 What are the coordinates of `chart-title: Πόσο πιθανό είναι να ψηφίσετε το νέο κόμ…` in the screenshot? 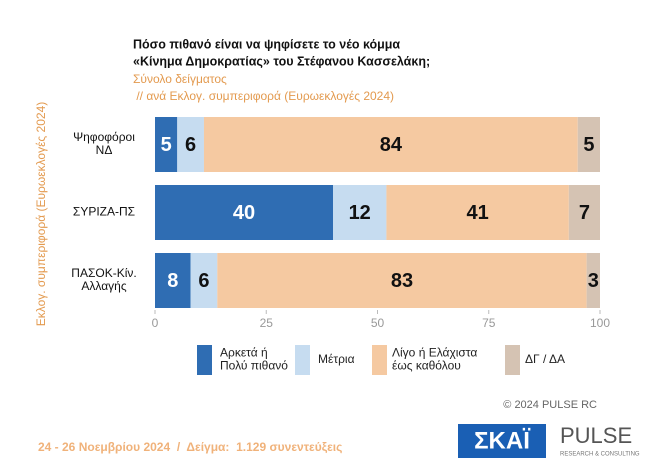 It's located at (266, 44).